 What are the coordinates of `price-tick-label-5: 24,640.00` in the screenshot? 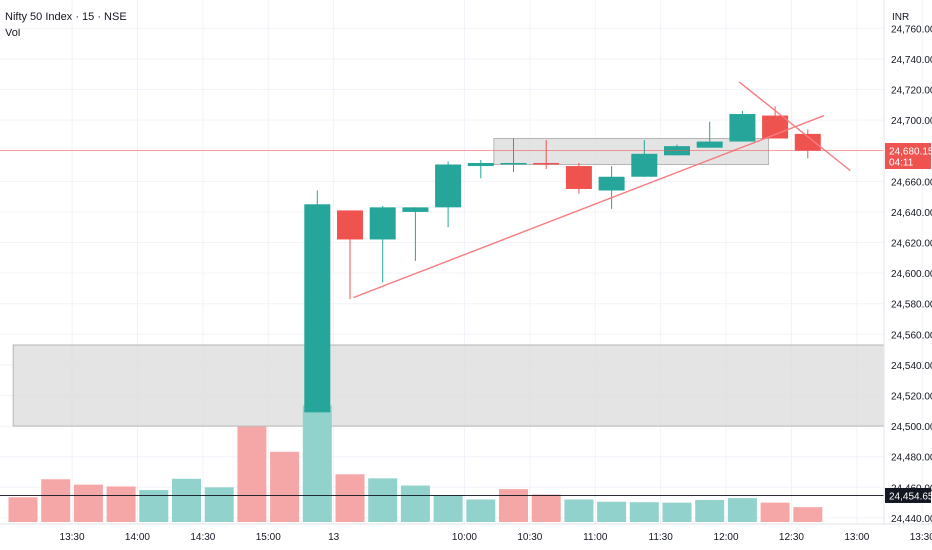 It's located at (911, 213).